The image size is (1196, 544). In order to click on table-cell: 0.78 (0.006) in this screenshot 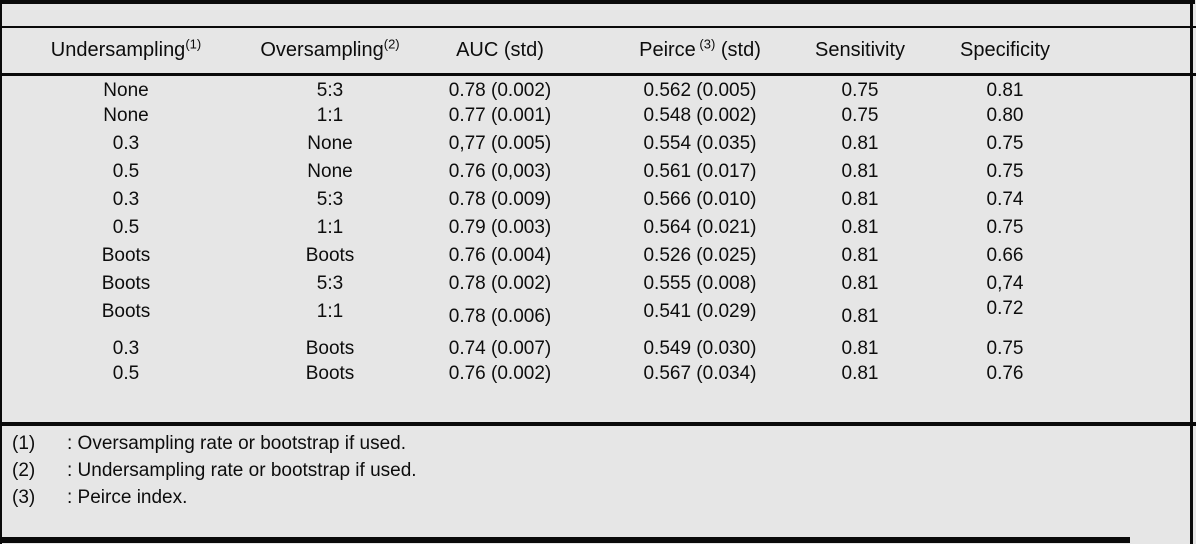, I will do `click(500, 316)`.